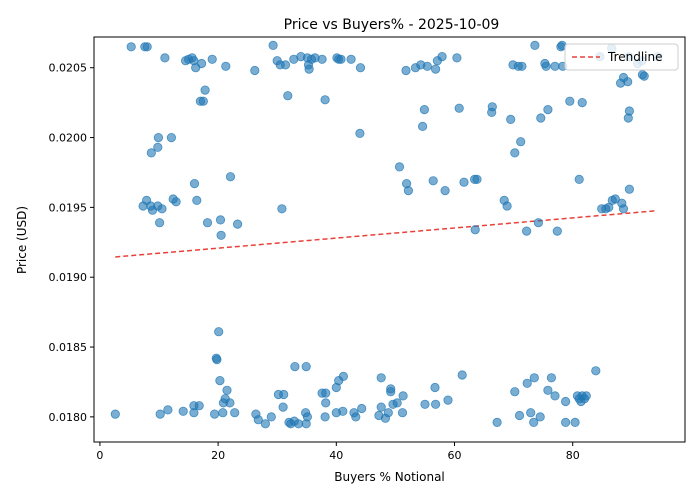  Describe the element at coordinates (573, 455) in the screenshot. I see `x-tick-label: 80` at that location.